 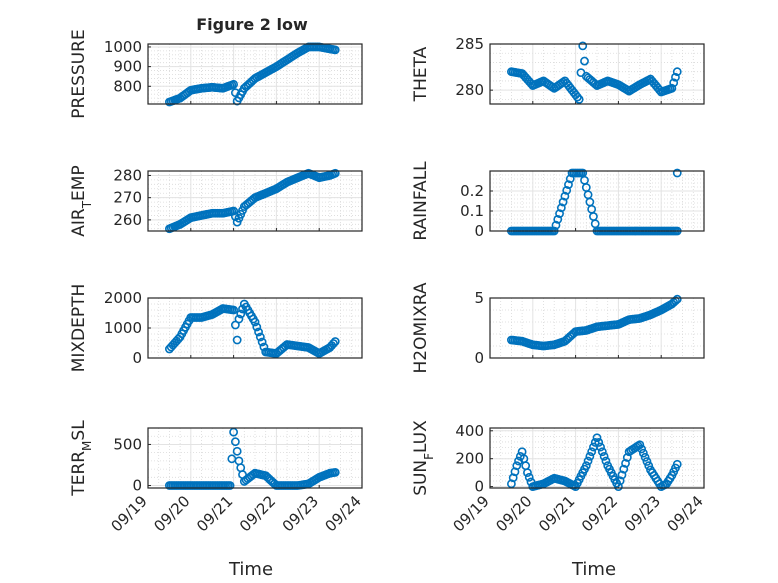 What do you see at coordinates (127, 198) in the screenshot?
I see `y-tick-label: 270` at bounding box center [127, 198].